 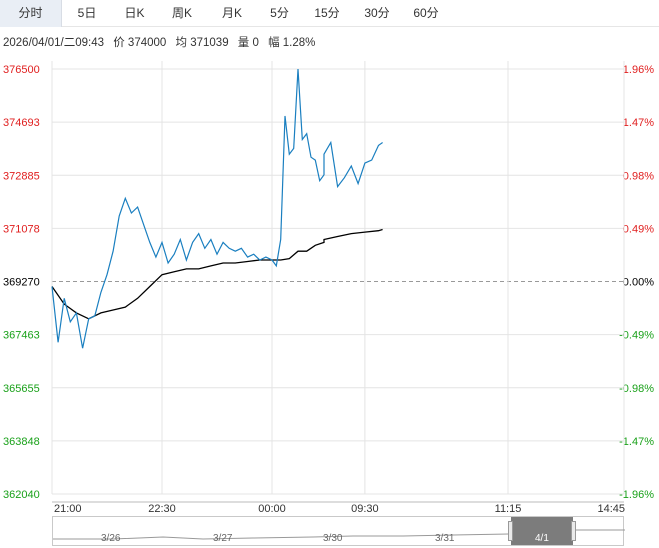 I want to click on x-axis-label: 14:45, so click(x=611, y=509).